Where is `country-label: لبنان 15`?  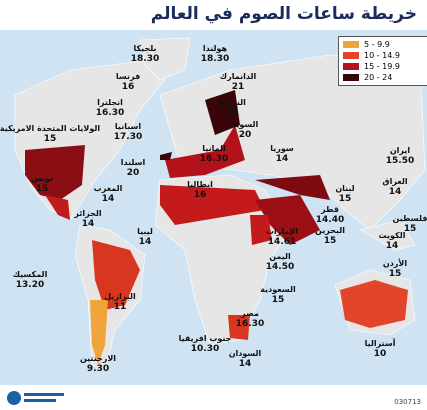 country-label: لبنان 15 is located at coordinates (344, 194).